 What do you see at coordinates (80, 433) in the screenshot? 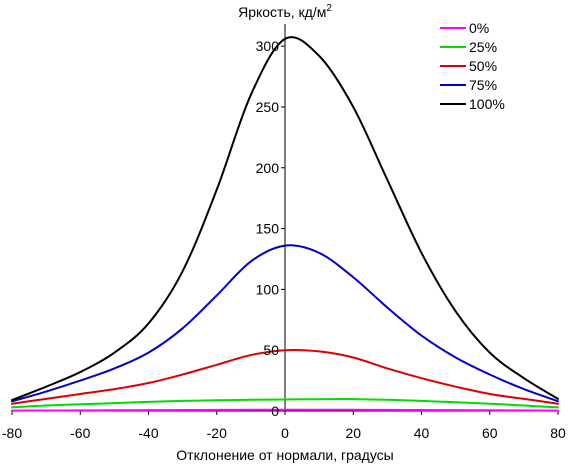
I see `x-tick-label: -60` at bounding box center [80, 433].